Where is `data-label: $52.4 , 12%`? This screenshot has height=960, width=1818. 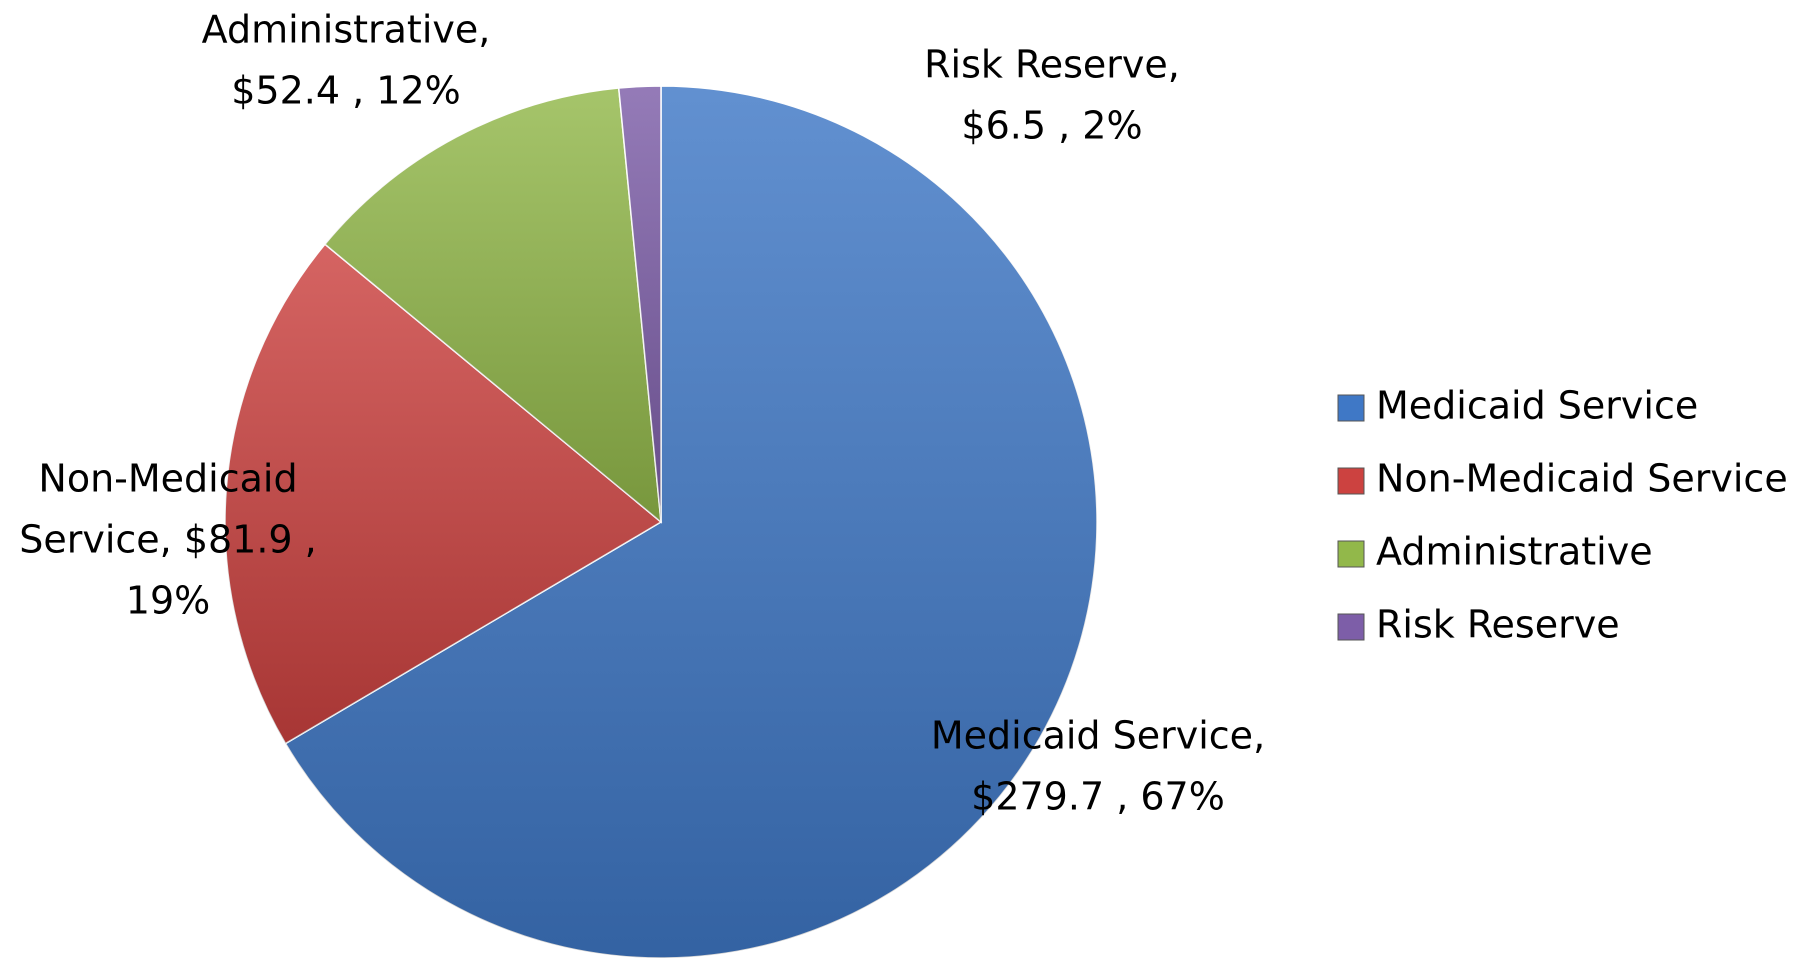 data-label: $52.4 , 12% is located at coordinates (345, 91).